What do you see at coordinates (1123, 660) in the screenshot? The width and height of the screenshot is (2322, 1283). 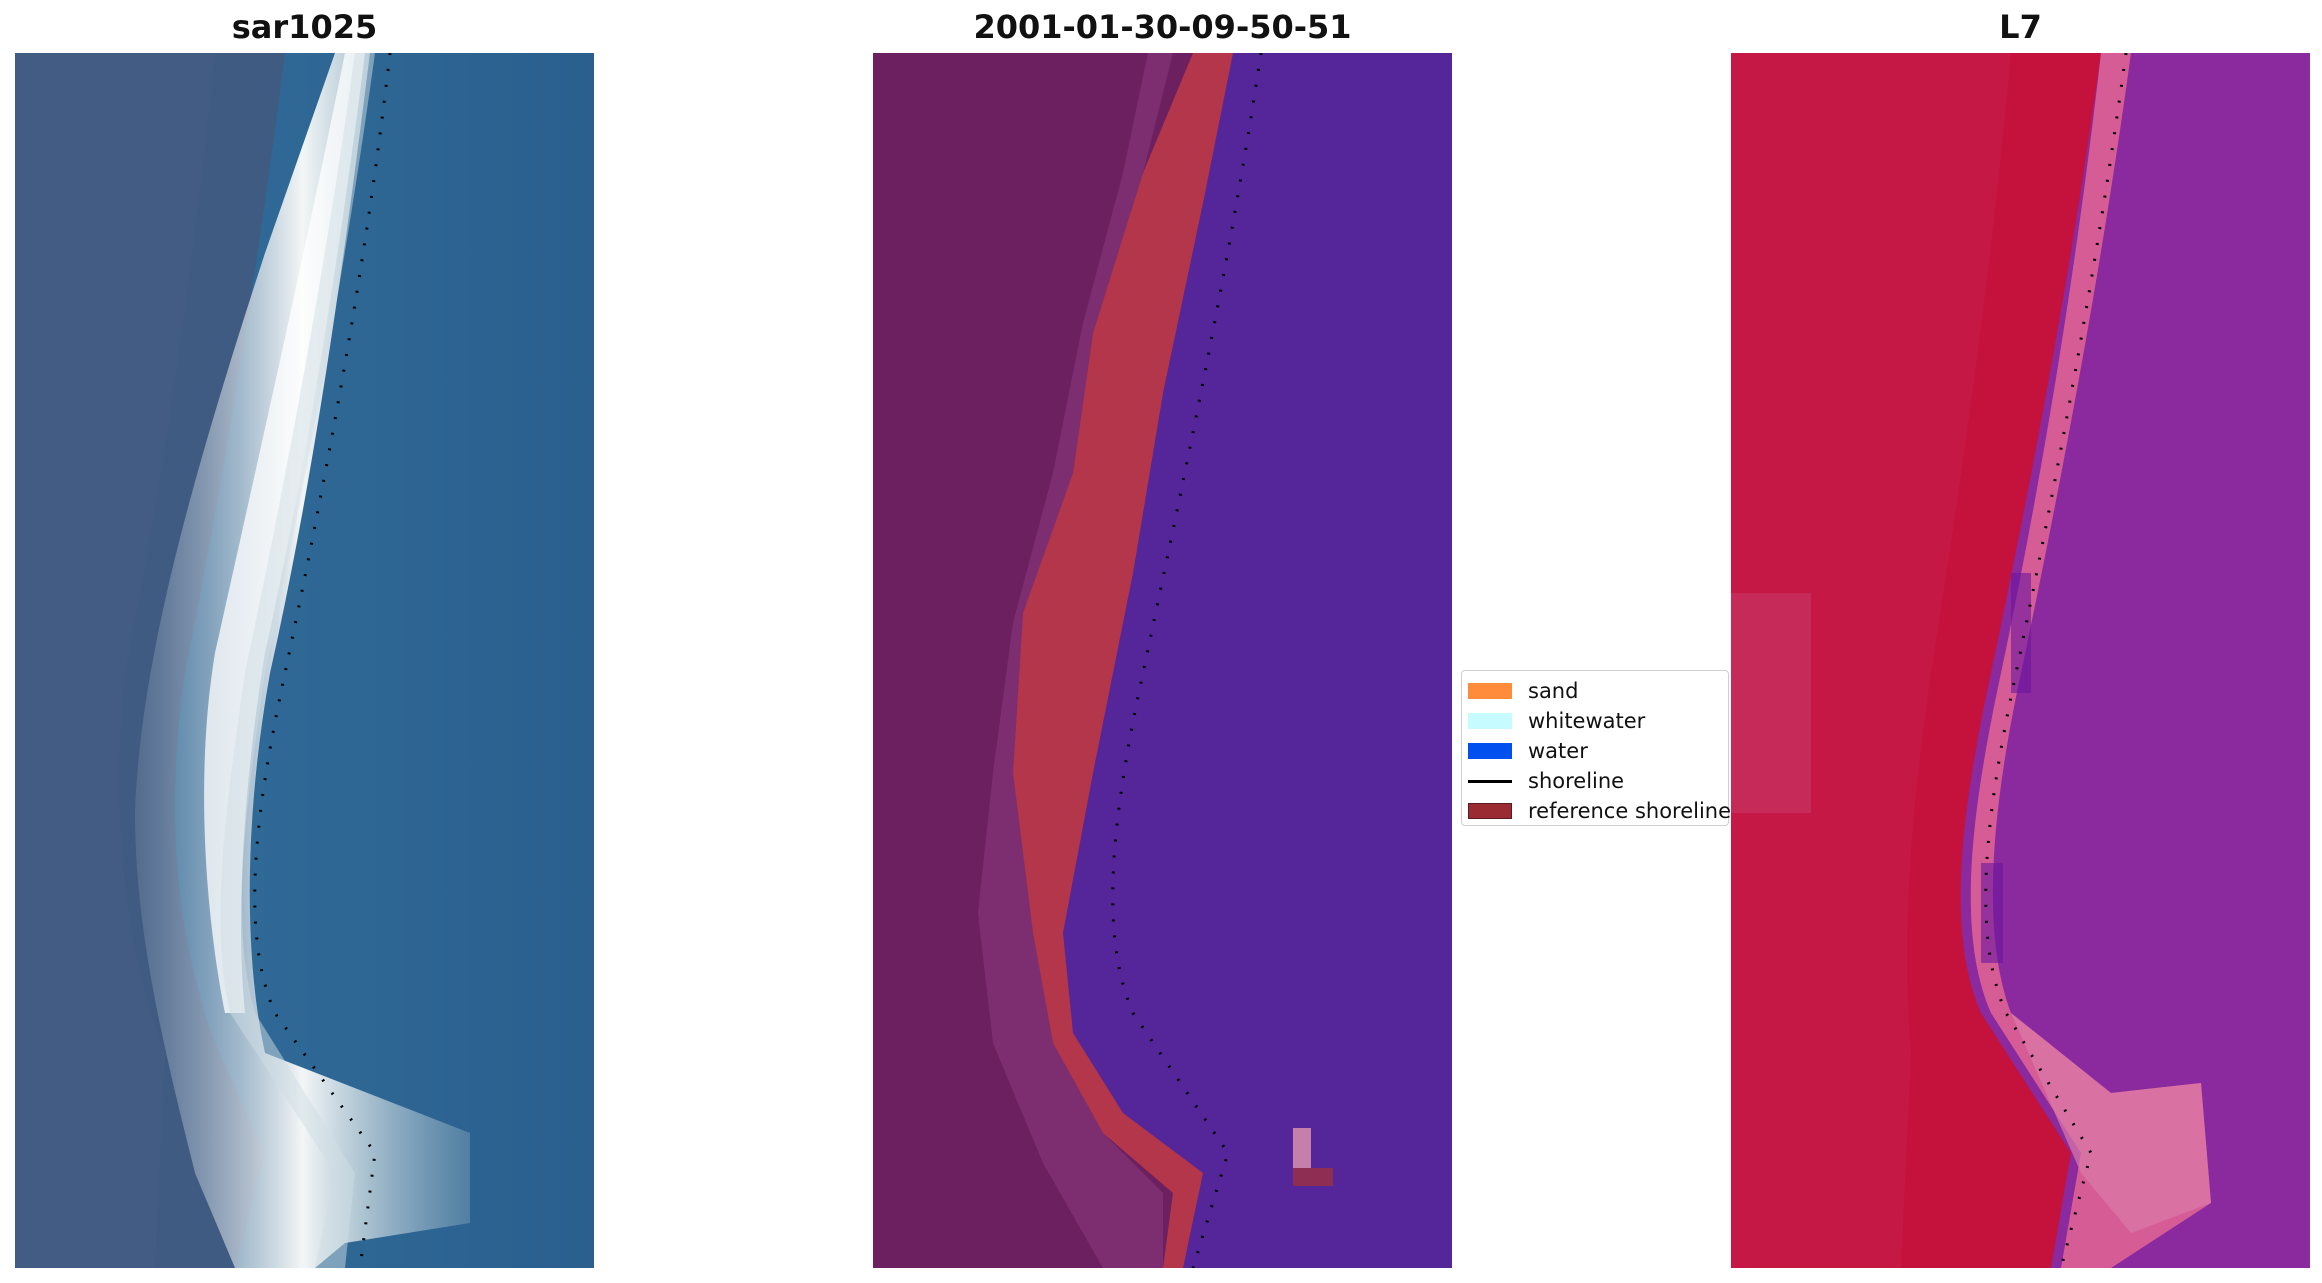 I see `sand-region` at bounding box center [1123, 660].